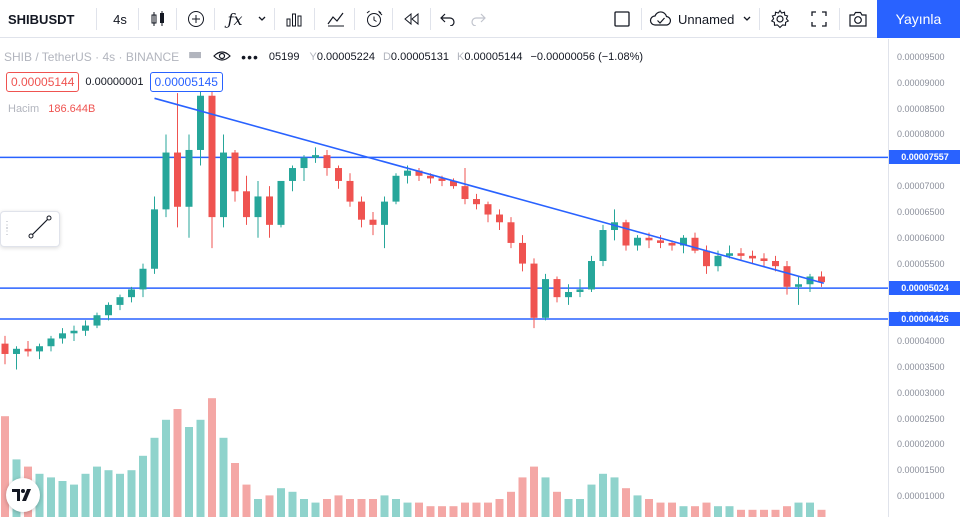 The image size is (960, 517). What do you see at coordinates (924, 157) in the screenshot?
I see `level-price-label: 0.00007557` at bounding box center [924, 157].